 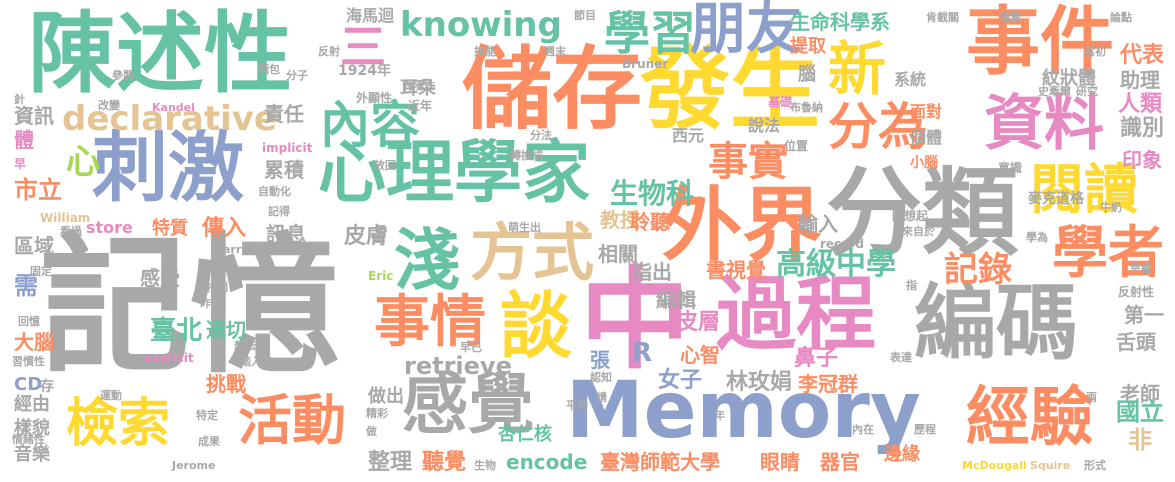 What do you see at coordinates (226, 330) in the screenshot?
I see `word-shiqie: 適切` at bounding box center [226, 330].